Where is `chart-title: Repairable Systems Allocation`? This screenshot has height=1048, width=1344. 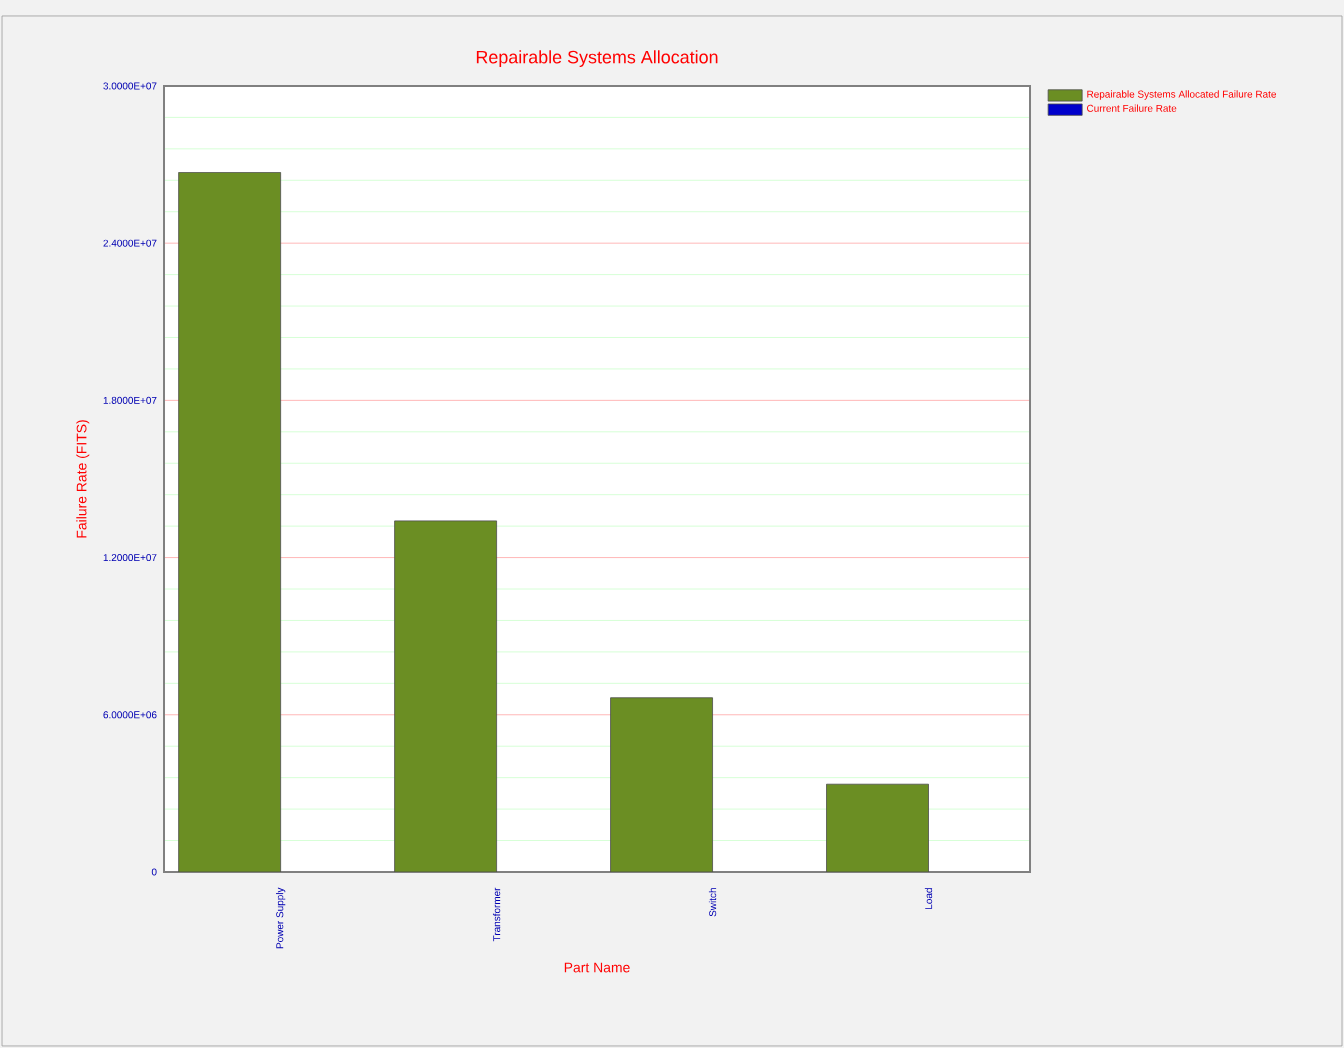 chart-title: Repairable Systems Allocation is located at coordinates (597, 58).